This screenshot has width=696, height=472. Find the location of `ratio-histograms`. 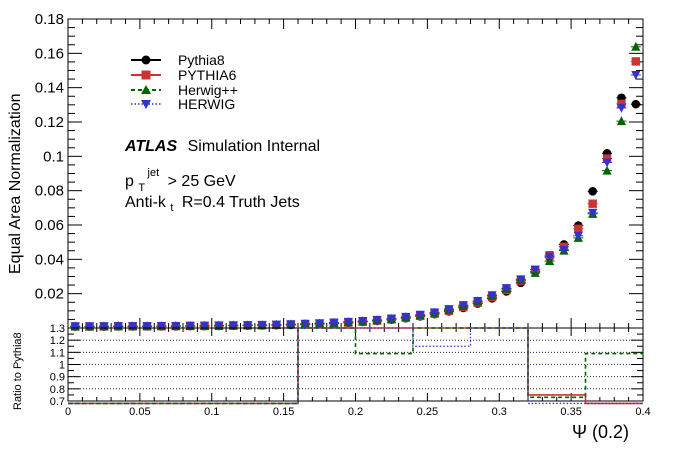

ratio-histograms is located at coordinates (355, 366).